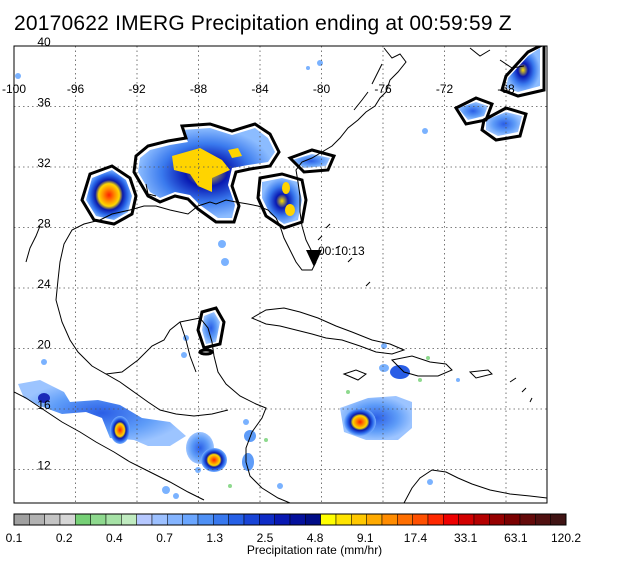 This screenshot has height=571, width=629. I want to click on latitude-labels: 40 36 32 28 24 20 16 12, so click(44, 254).